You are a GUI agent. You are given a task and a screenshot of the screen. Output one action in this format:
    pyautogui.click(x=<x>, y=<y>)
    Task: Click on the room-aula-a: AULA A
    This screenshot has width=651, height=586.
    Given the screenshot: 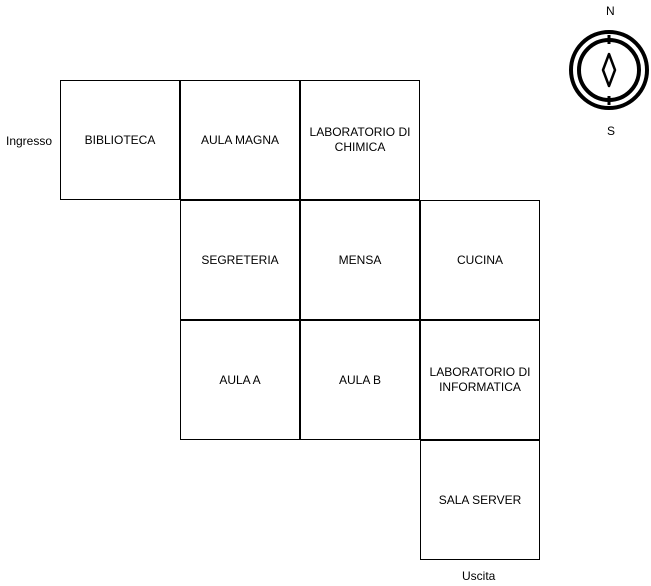 What is the action you would take?
    pyautogui.click(x=240, y=380)
    